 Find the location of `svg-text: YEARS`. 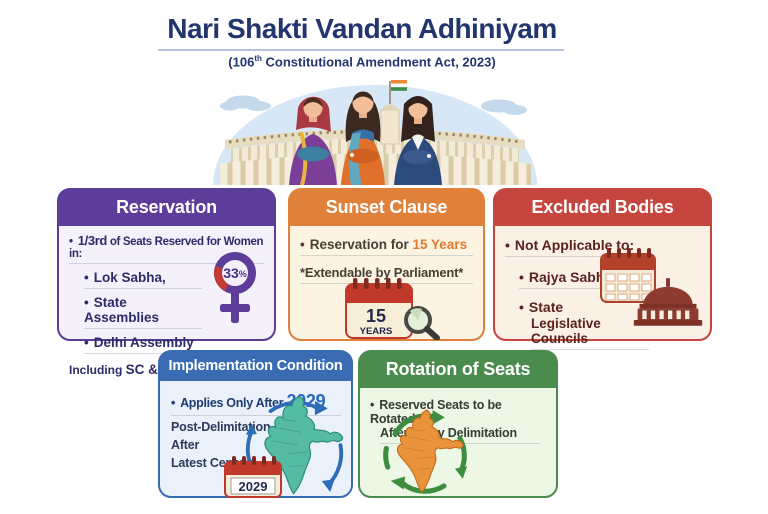

svg-text: YEARS is located at coordinates (376, 331).